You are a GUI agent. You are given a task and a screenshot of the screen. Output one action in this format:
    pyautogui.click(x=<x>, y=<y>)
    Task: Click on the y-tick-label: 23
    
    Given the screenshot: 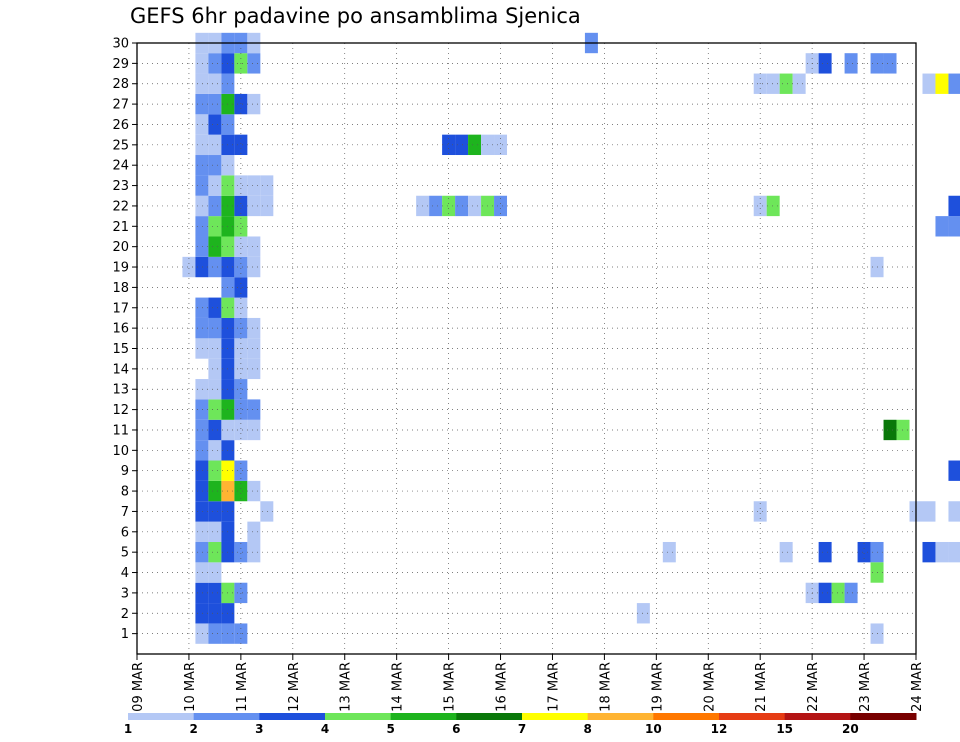 What is the action you would take?
    pyautogui.click(x=120, y=186)
    